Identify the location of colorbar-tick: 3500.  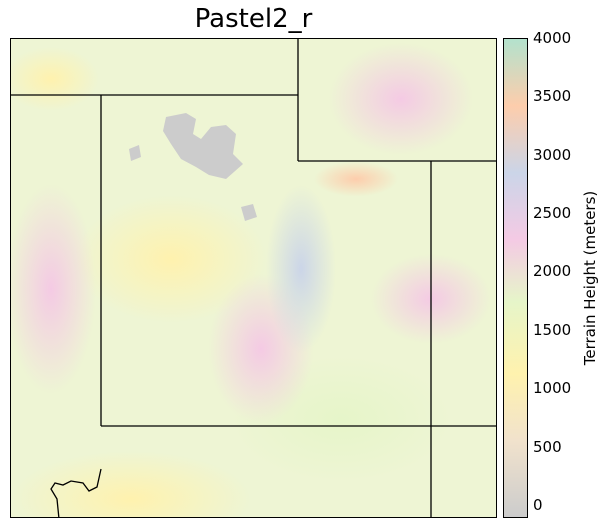
(552, 96).